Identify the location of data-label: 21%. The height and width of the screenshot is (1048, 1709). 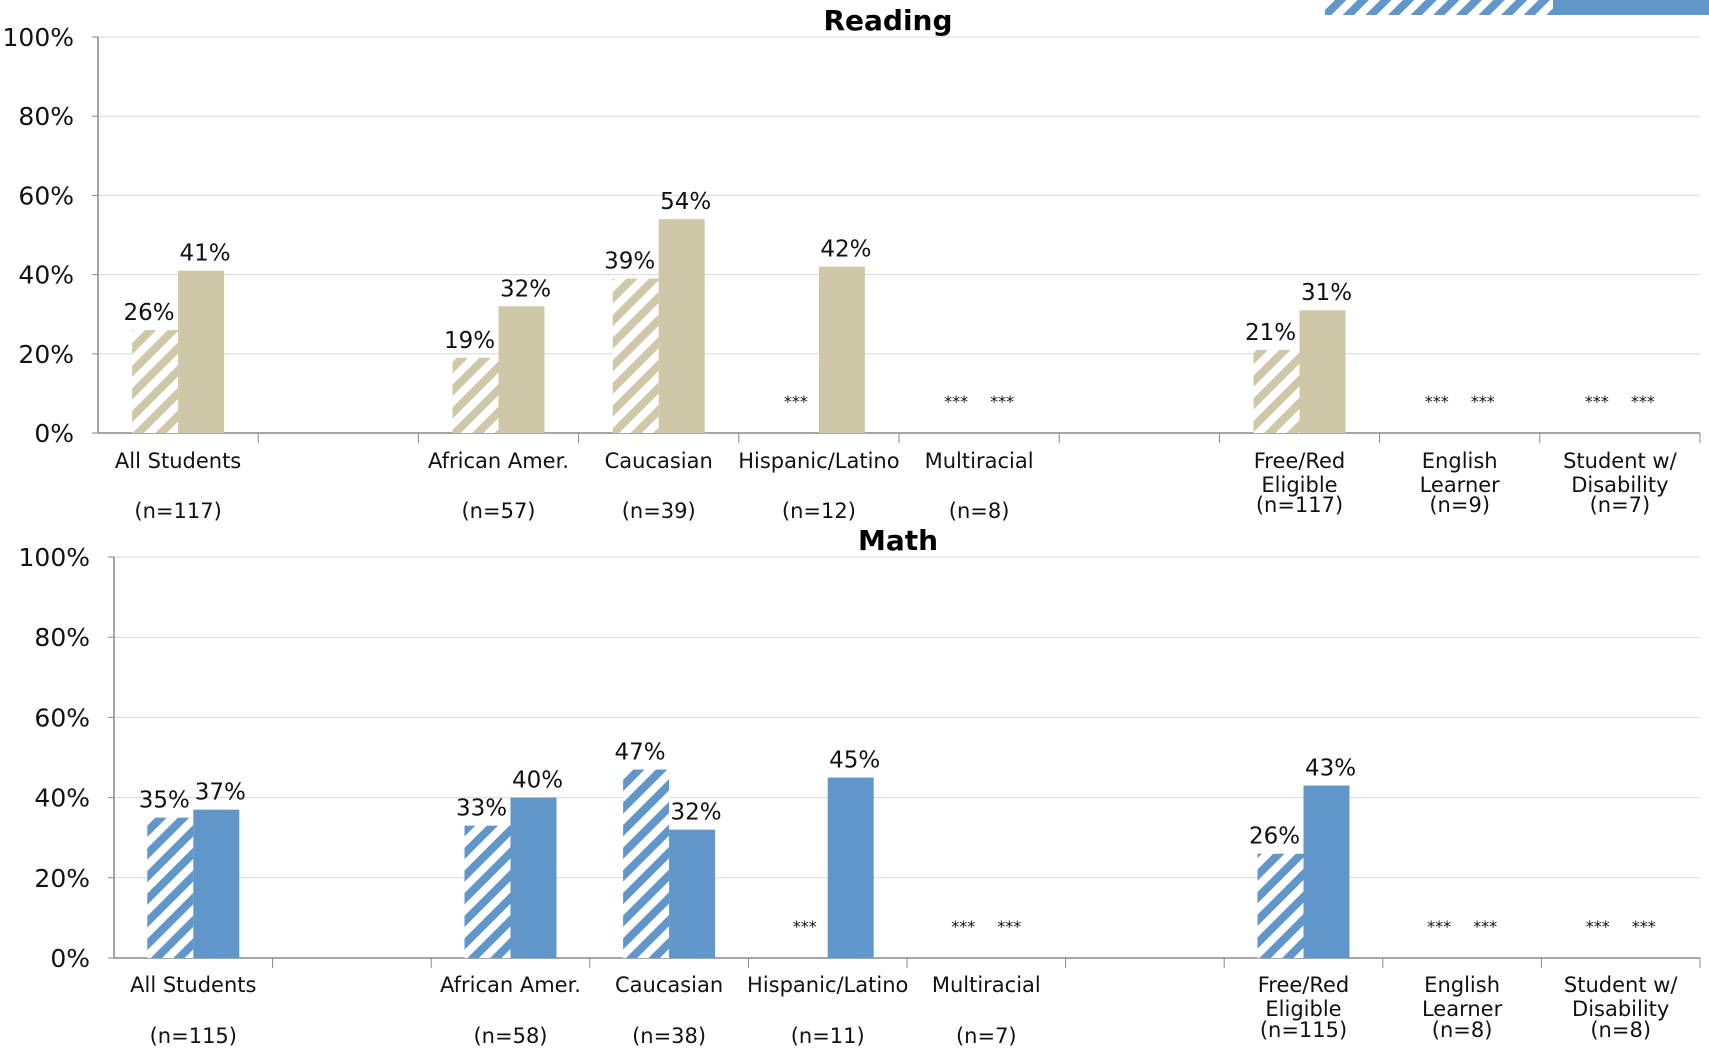
(1270, 333).